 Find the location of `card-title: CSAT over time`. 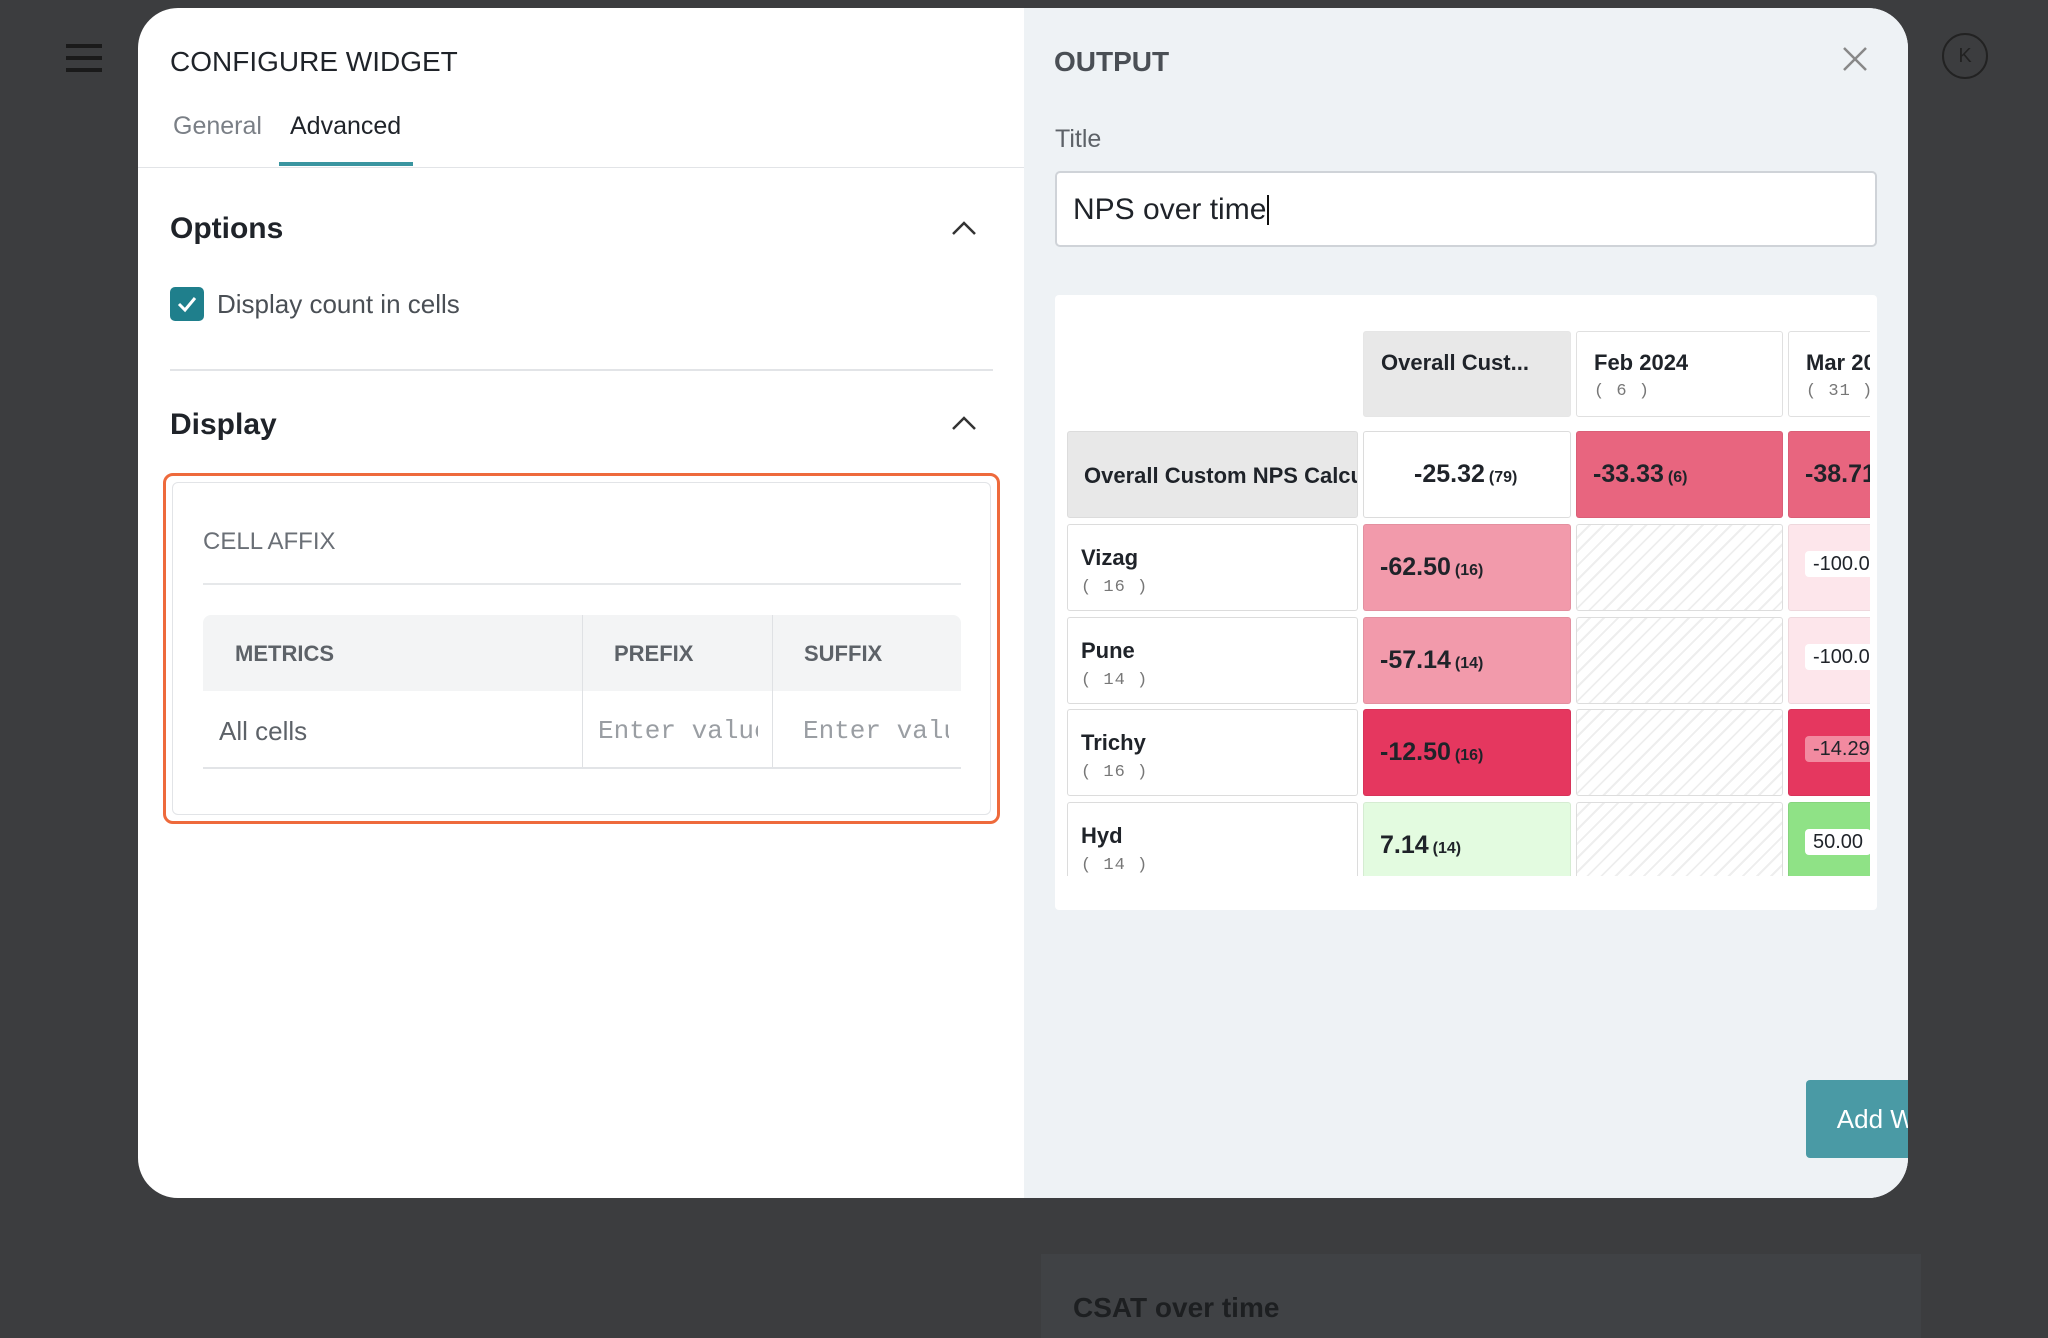

card-title: CSAT over time is located at coordinates (1176, 1307).